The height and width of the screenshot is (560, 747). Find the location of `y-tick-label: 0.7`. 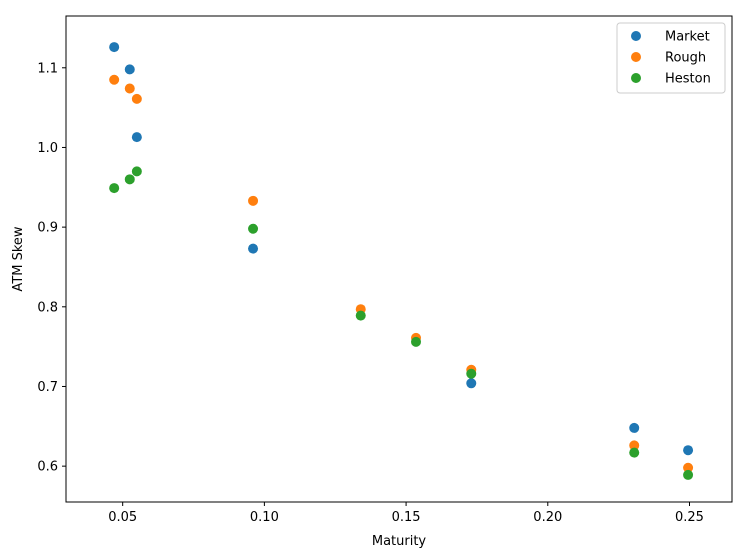

y-tick-label: 0.7 is located at coordinates (47, 387).